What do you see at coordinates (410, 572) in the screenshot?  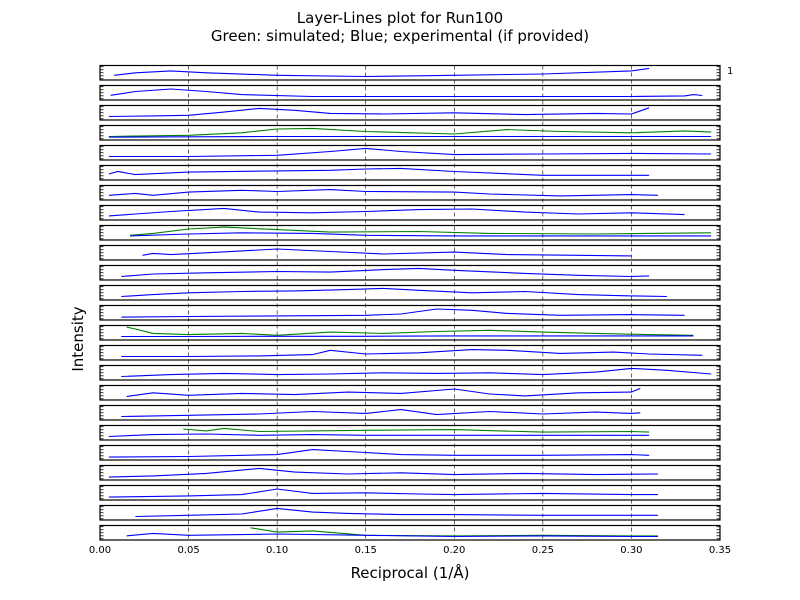 I see `x-axis-label: Reciprocal (1/Å)` at bounding box center [410, 572].